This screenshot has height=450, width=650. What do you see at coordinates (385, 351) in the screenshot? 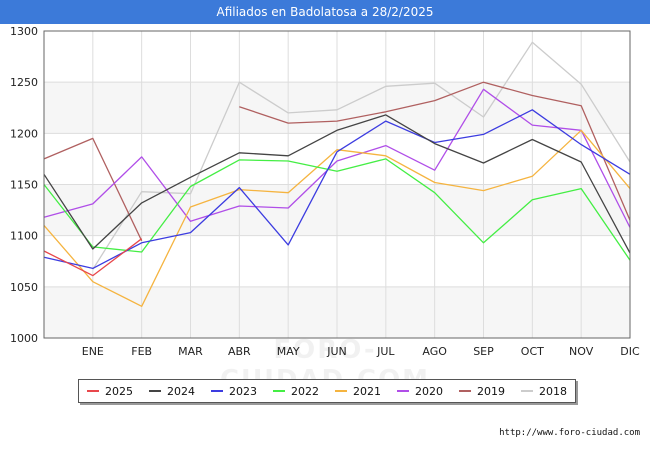
I see `x-tick-label: JUL` at bounding box center [385, 351].